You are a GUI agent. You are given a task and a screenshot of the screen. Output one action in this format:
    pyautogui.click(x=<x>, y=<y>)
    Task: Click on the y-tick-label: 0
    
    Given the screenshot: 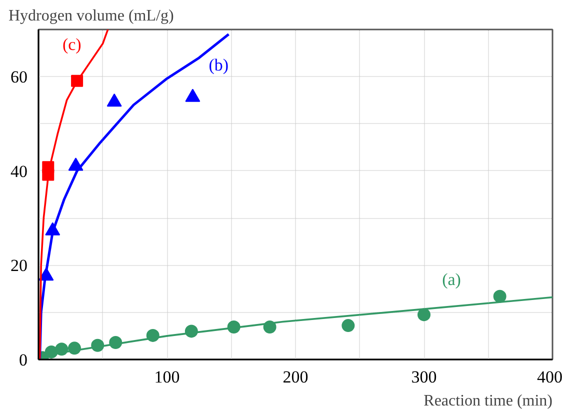 What is the action you would take?
    pyautogui.click(x=23, y=360)
    